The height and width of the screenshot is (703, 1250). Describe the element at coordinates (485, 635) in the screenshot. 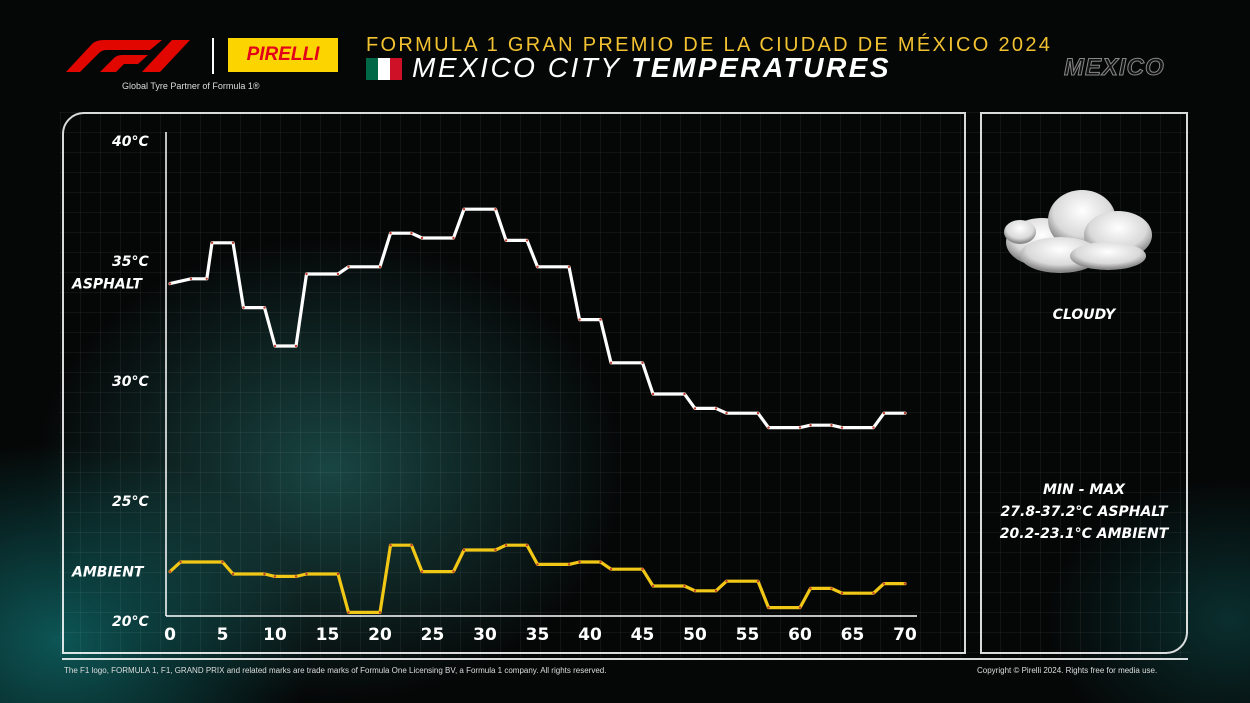

I see `x-tick-label: 30` at that location.